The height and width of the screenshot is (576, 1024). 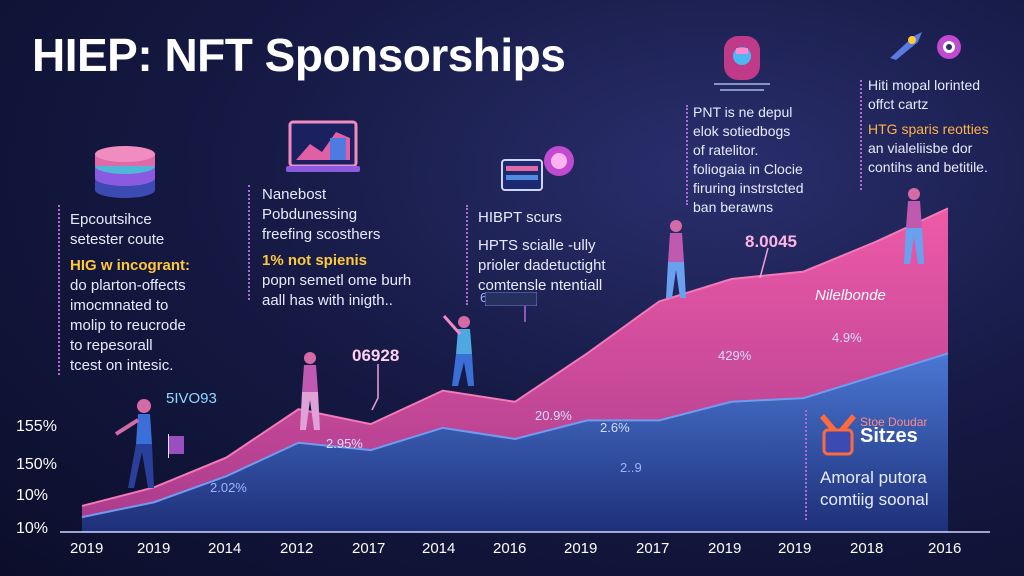 I want to click on note-highlight: HTG sparis reotties, so click(x=928, y=129).